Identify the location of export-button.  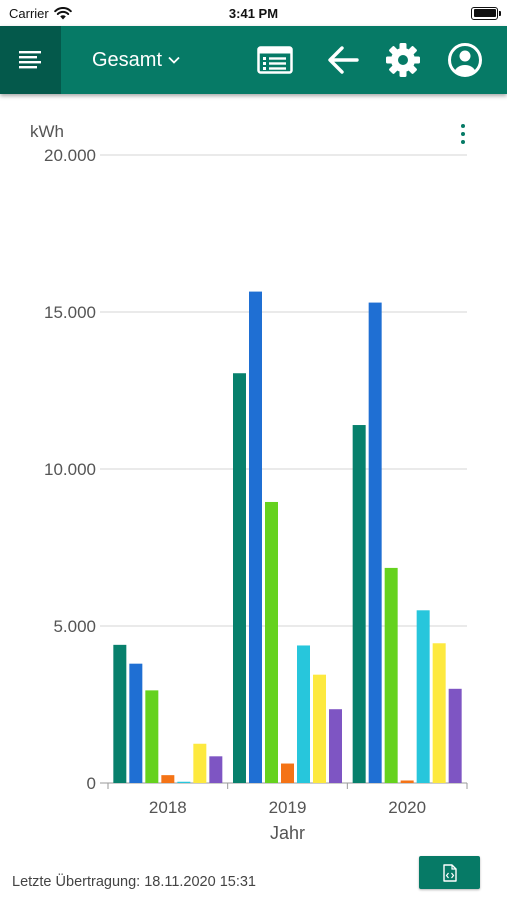
(449, 872).